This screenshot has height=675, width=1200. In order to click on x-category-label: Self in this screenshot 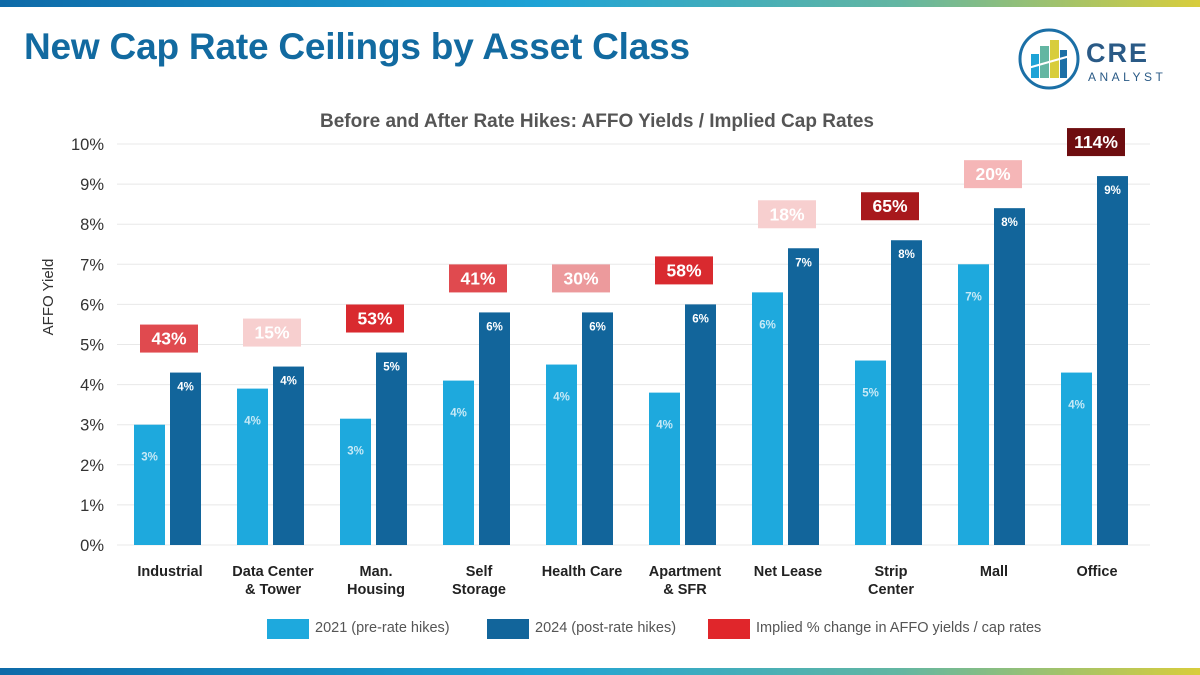, I will do `click(479, 572)`.